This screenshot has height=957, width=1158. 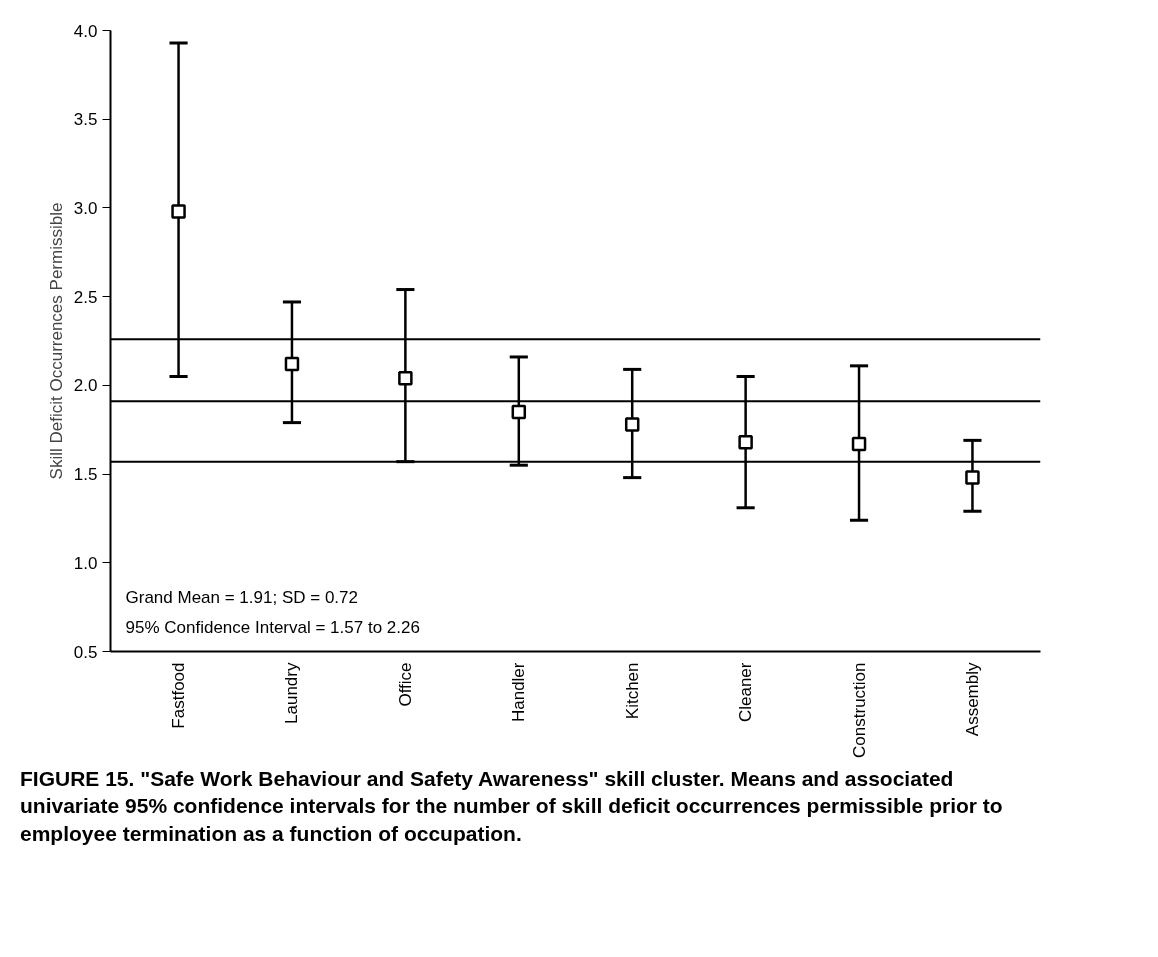 I want to click on y-tick-label: 2.5, so click(x=85, y=297).